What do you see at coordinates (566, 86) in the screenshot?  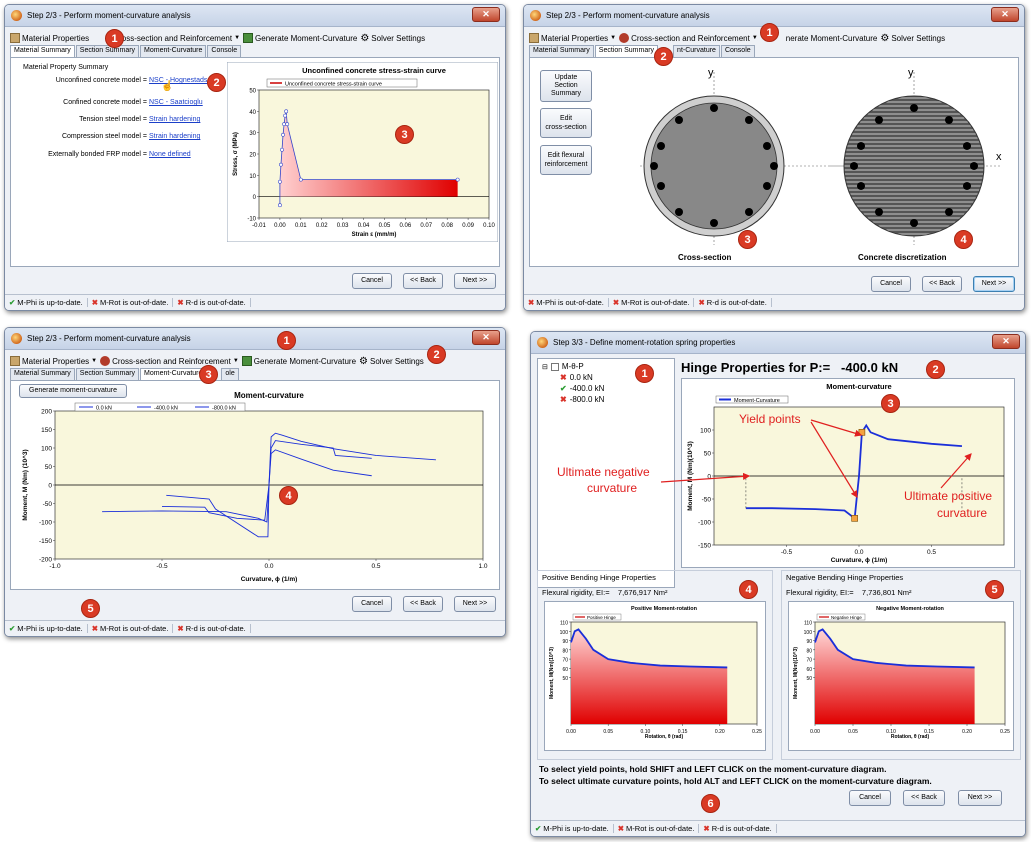 I see `update-section-summary-button: Update Section Summary` at bounding box center [566, 86].